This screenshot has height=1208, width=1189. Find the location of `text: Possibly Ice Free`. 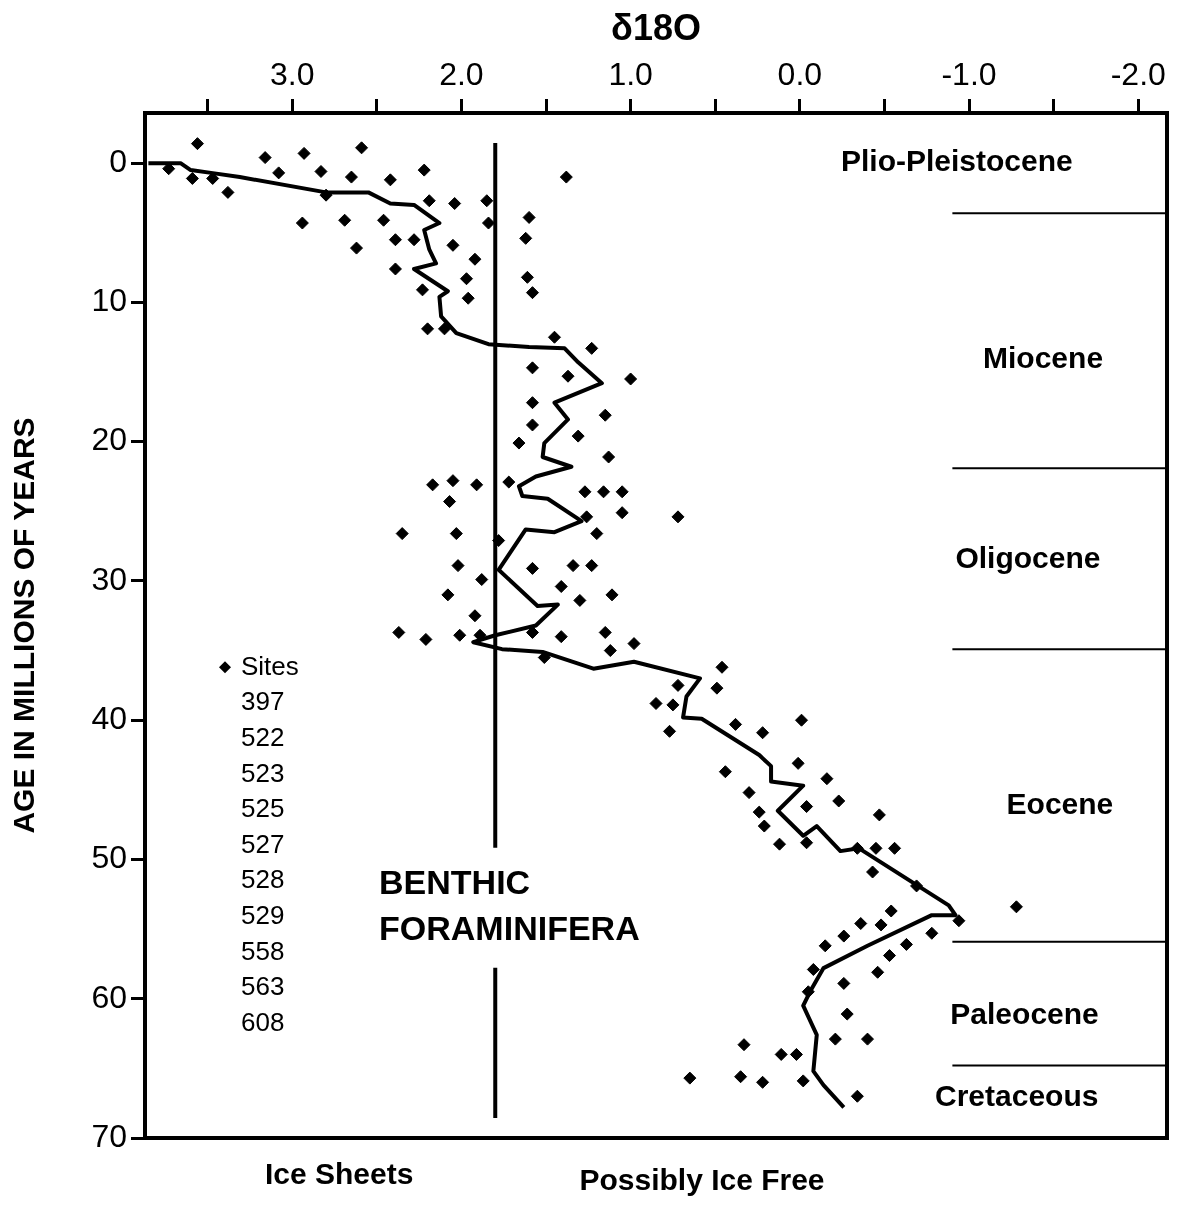

text: Possibly Ice Free is located at coordinates (702, 1180).